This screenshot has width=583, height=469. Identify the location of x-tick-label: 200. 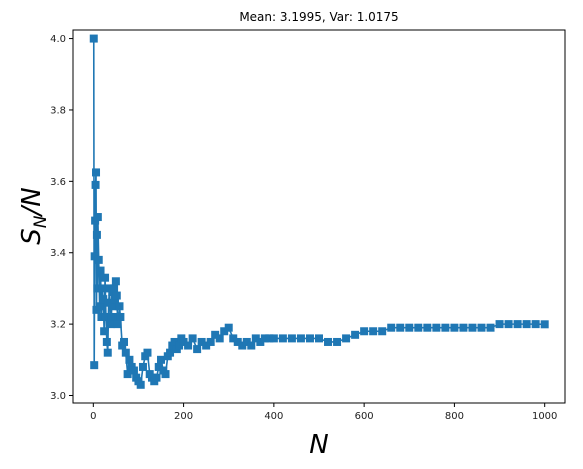
(183, 416).